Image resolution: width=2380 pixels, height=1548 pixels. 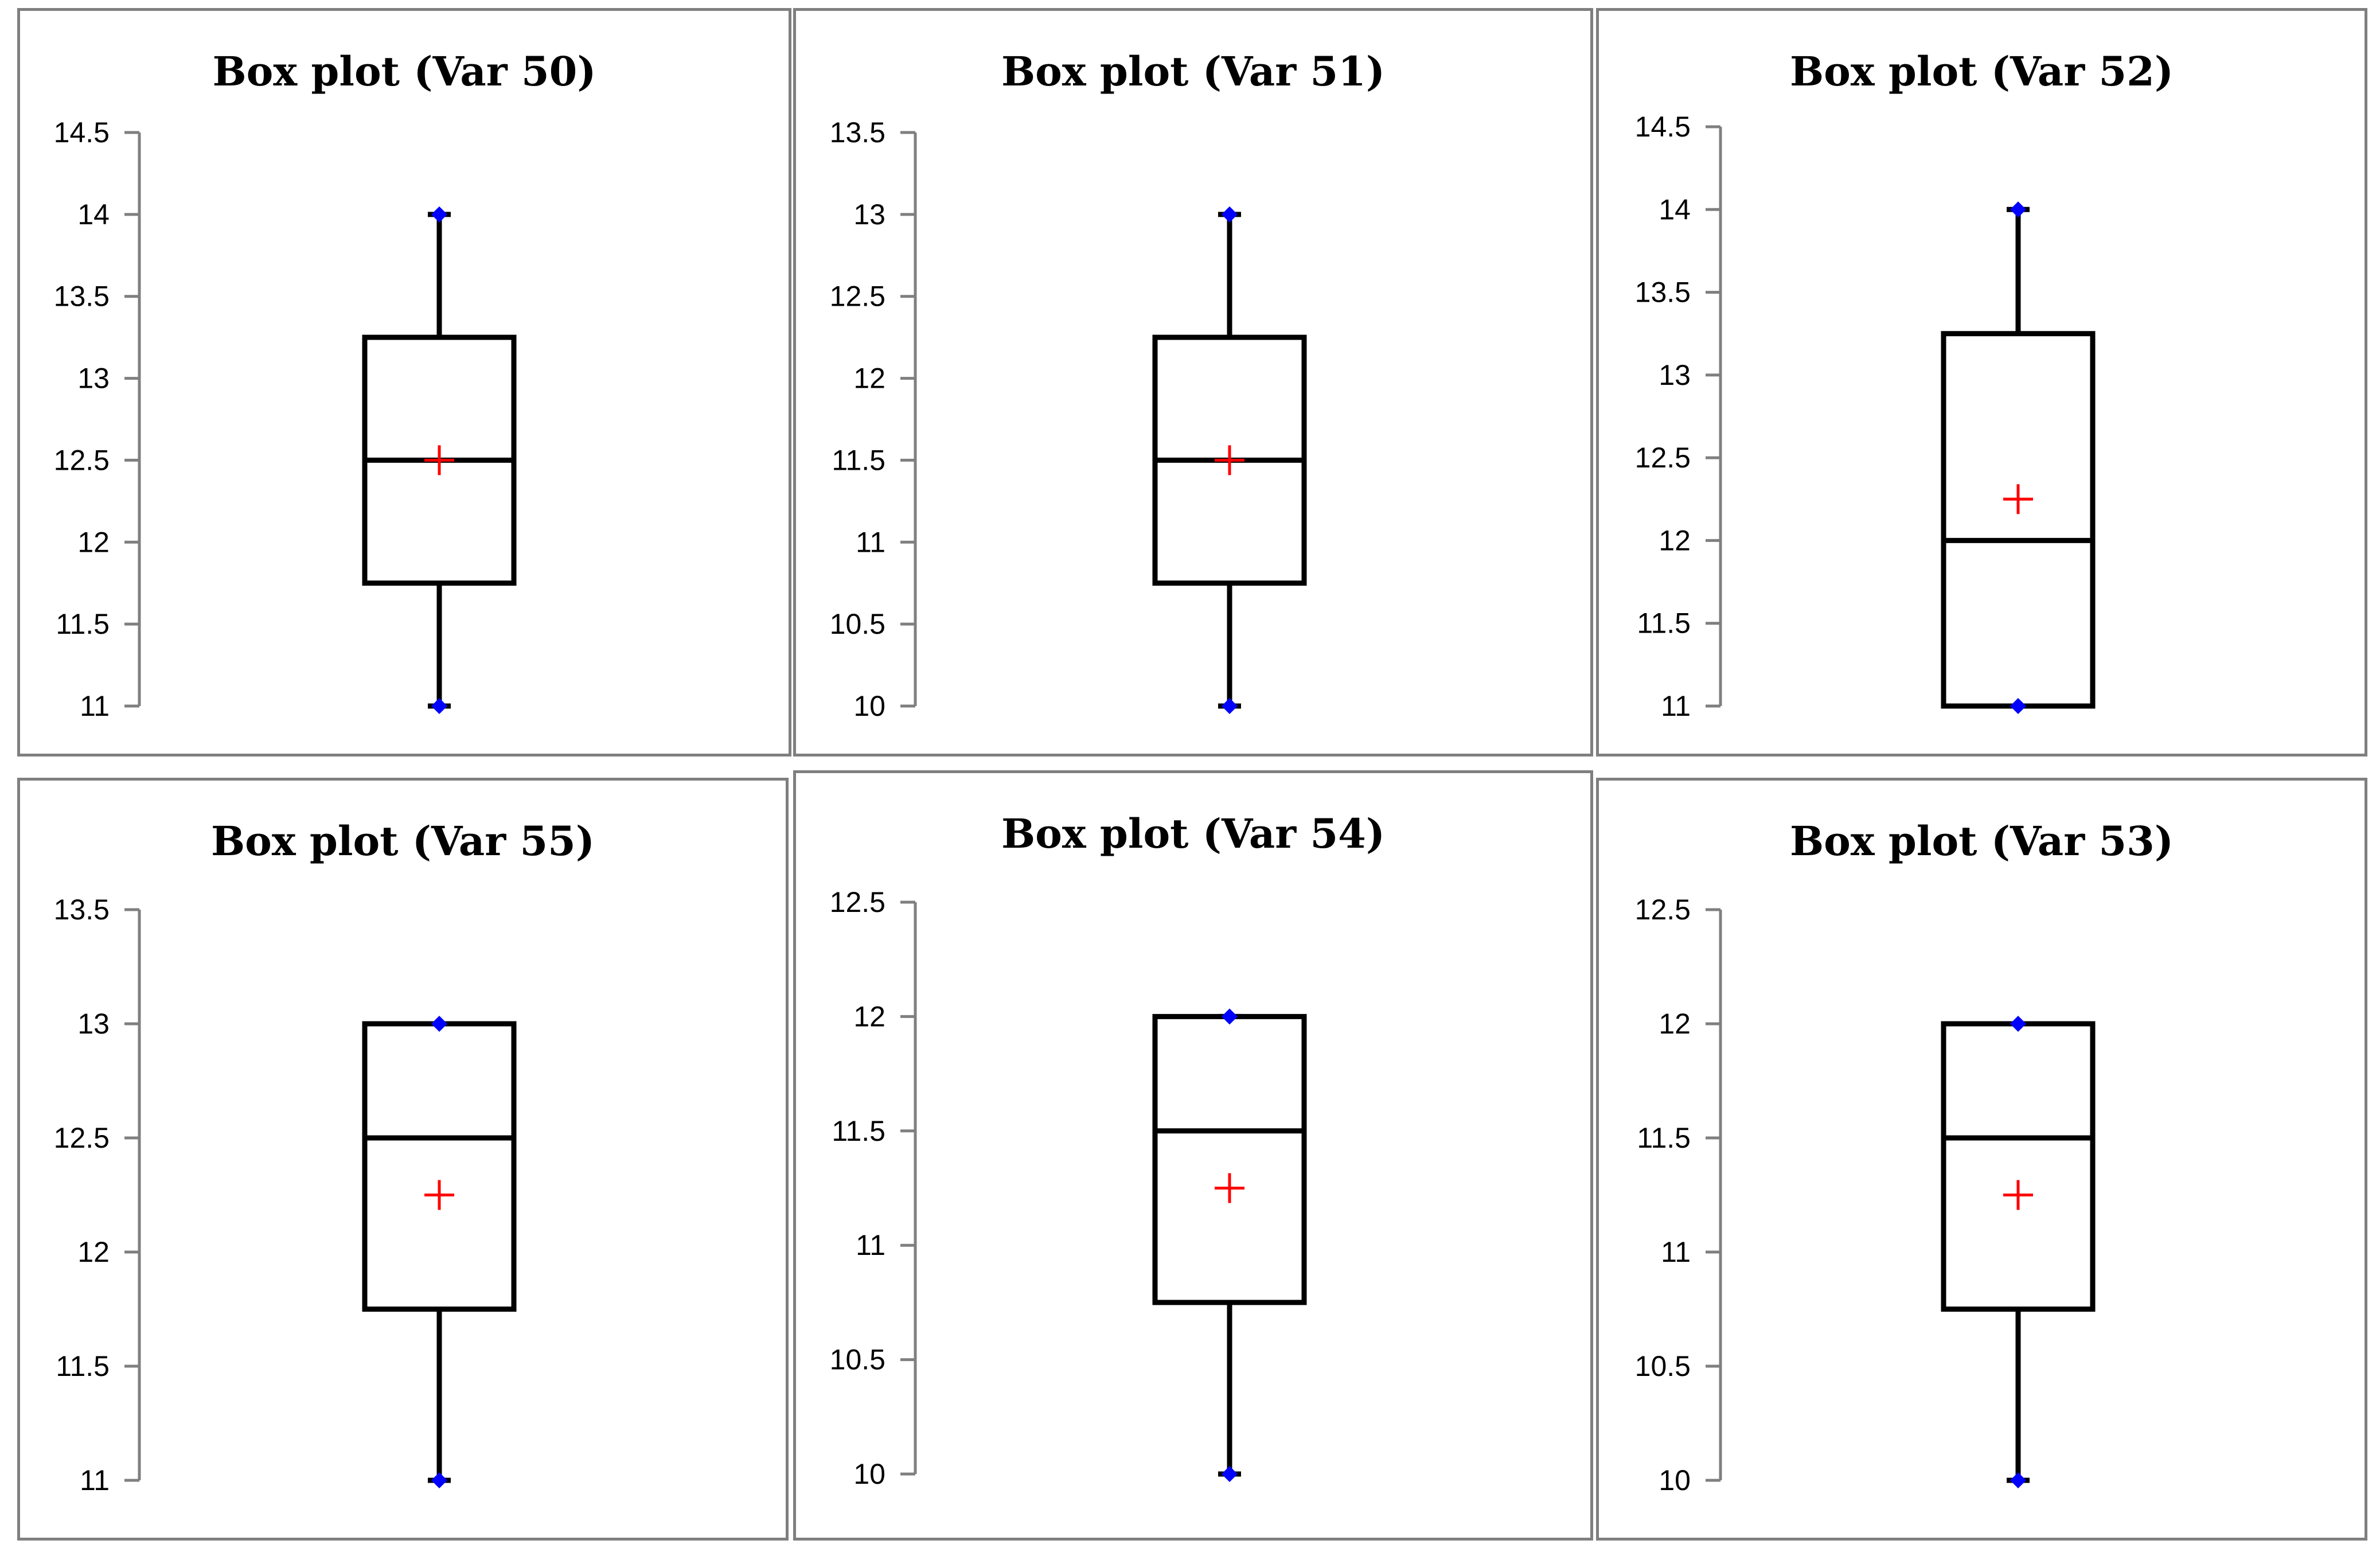 I want to click on chart-title: Box plot (Var 51), so click(x=1193, y=71).